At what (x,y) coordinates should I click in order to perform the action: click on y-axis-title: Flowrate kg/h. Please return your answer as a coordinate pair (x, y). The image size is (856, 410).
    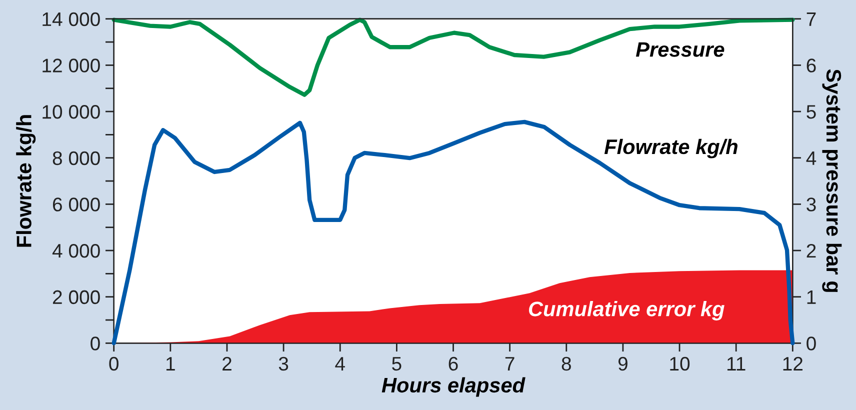
    Looking at the image, I should click on (26, 181).